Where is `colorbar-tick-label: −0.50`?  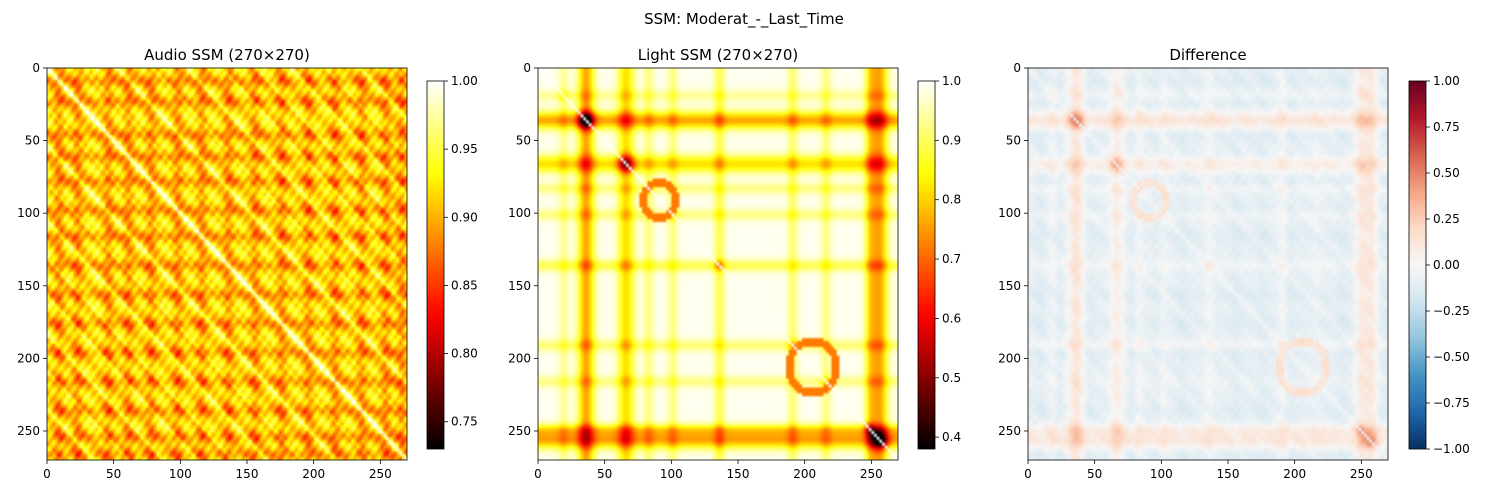
colorbar-tick-label: −0.50 is located at coordinates (1451, 357).